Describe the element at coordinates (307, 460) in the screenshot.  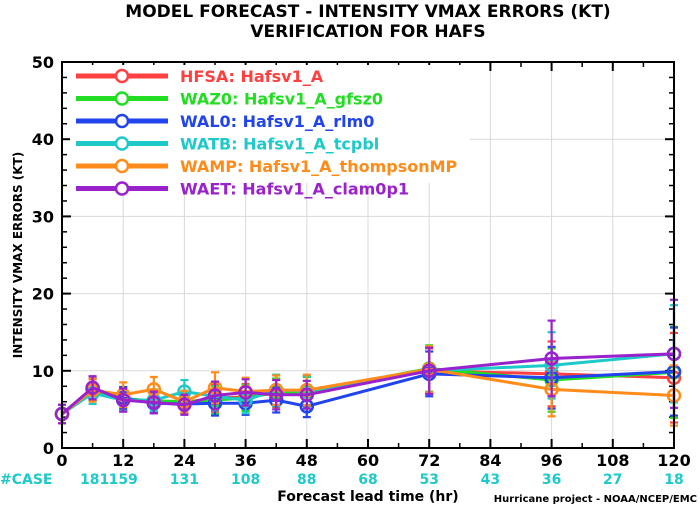
I see `x-tick-label: 48` at that location.